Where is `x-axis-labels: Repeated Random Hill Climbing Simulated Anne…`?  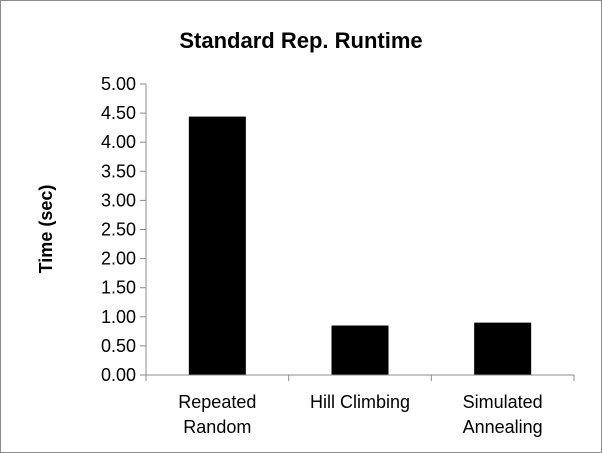
x-axis-labels: Repeated Random Hill Climbing Simulated Anne… is located at coordinates (360, 414).